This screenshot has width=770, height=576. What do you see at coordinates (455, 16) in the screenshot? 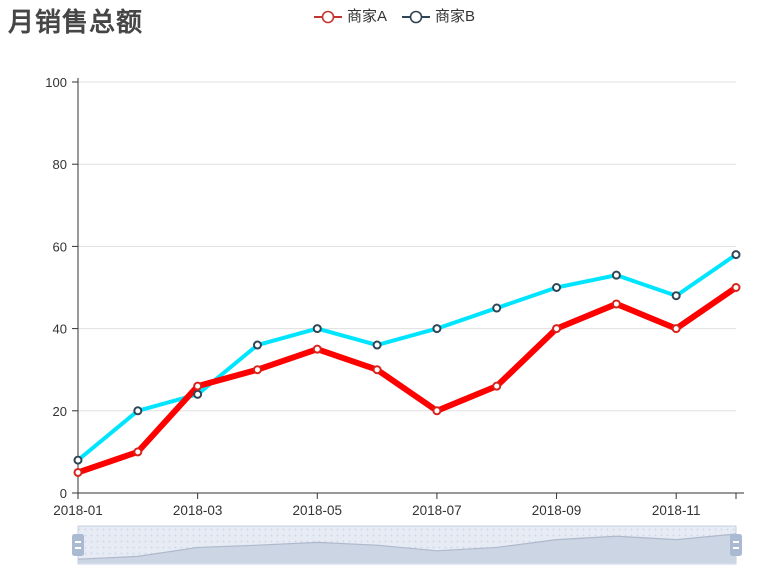
I see `legend-label-series-b: 商家B` at bounding box center [455, 16].